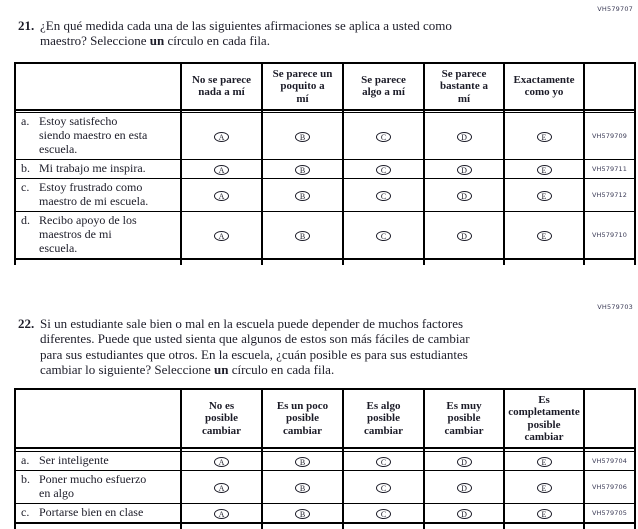 The width and height of the screenshot is (638, 529). I want to click on column-header-label: Se parece bastante a mí, so click(464, 86).